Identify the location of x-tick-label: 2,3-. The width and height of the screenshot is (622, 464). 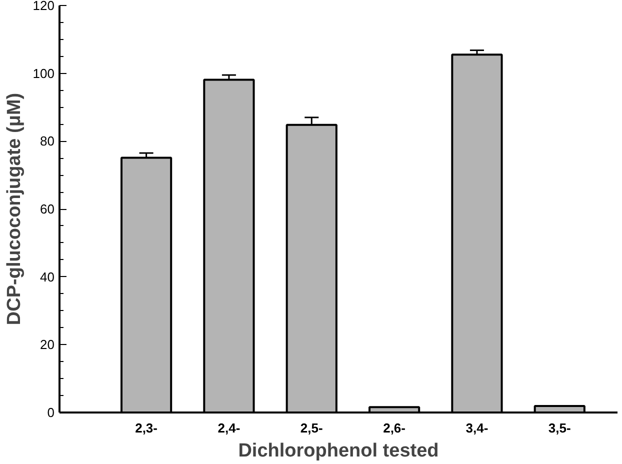
(146, 428).